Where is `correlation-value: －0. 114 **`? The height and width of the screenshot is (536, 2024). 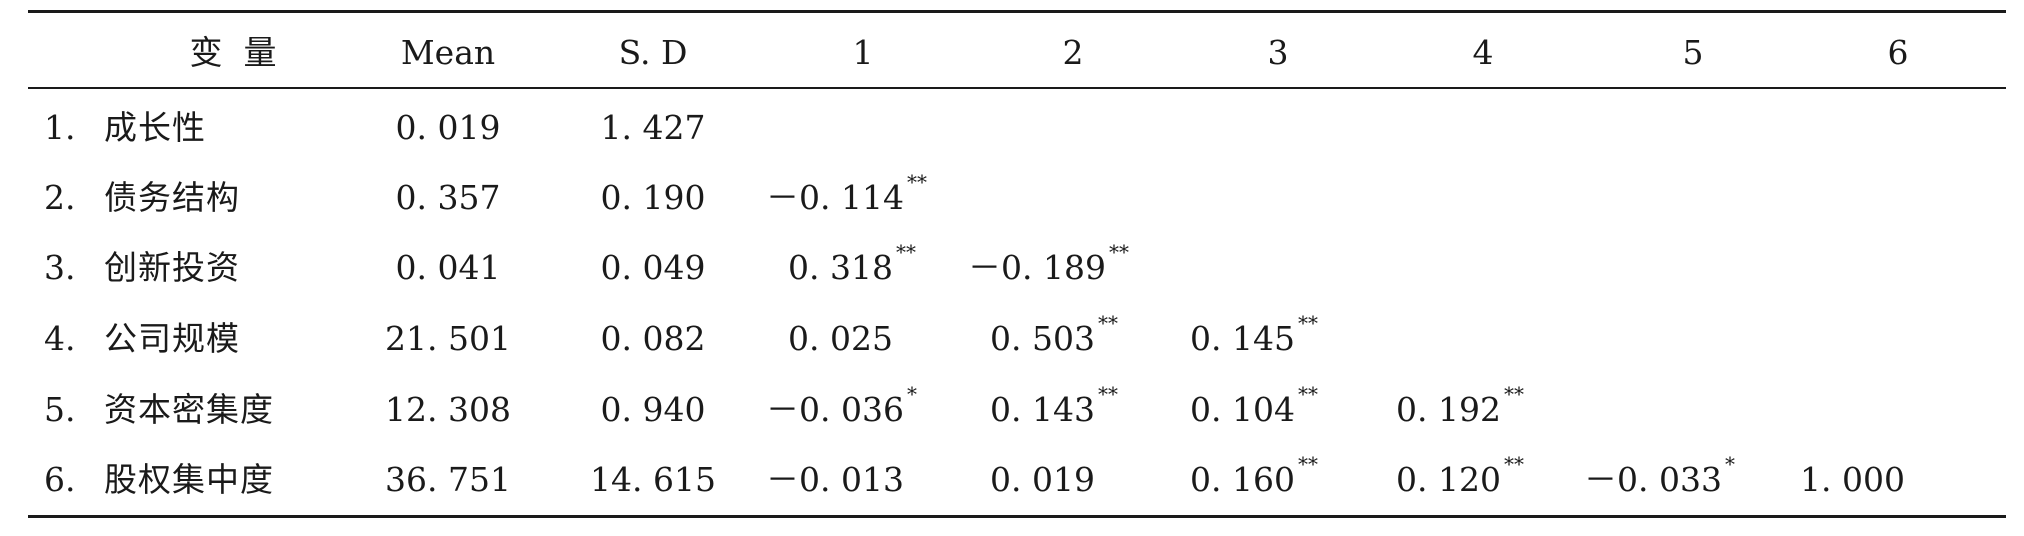 correlation-value: －0. 114 ** is located at coordinates (846, 195).